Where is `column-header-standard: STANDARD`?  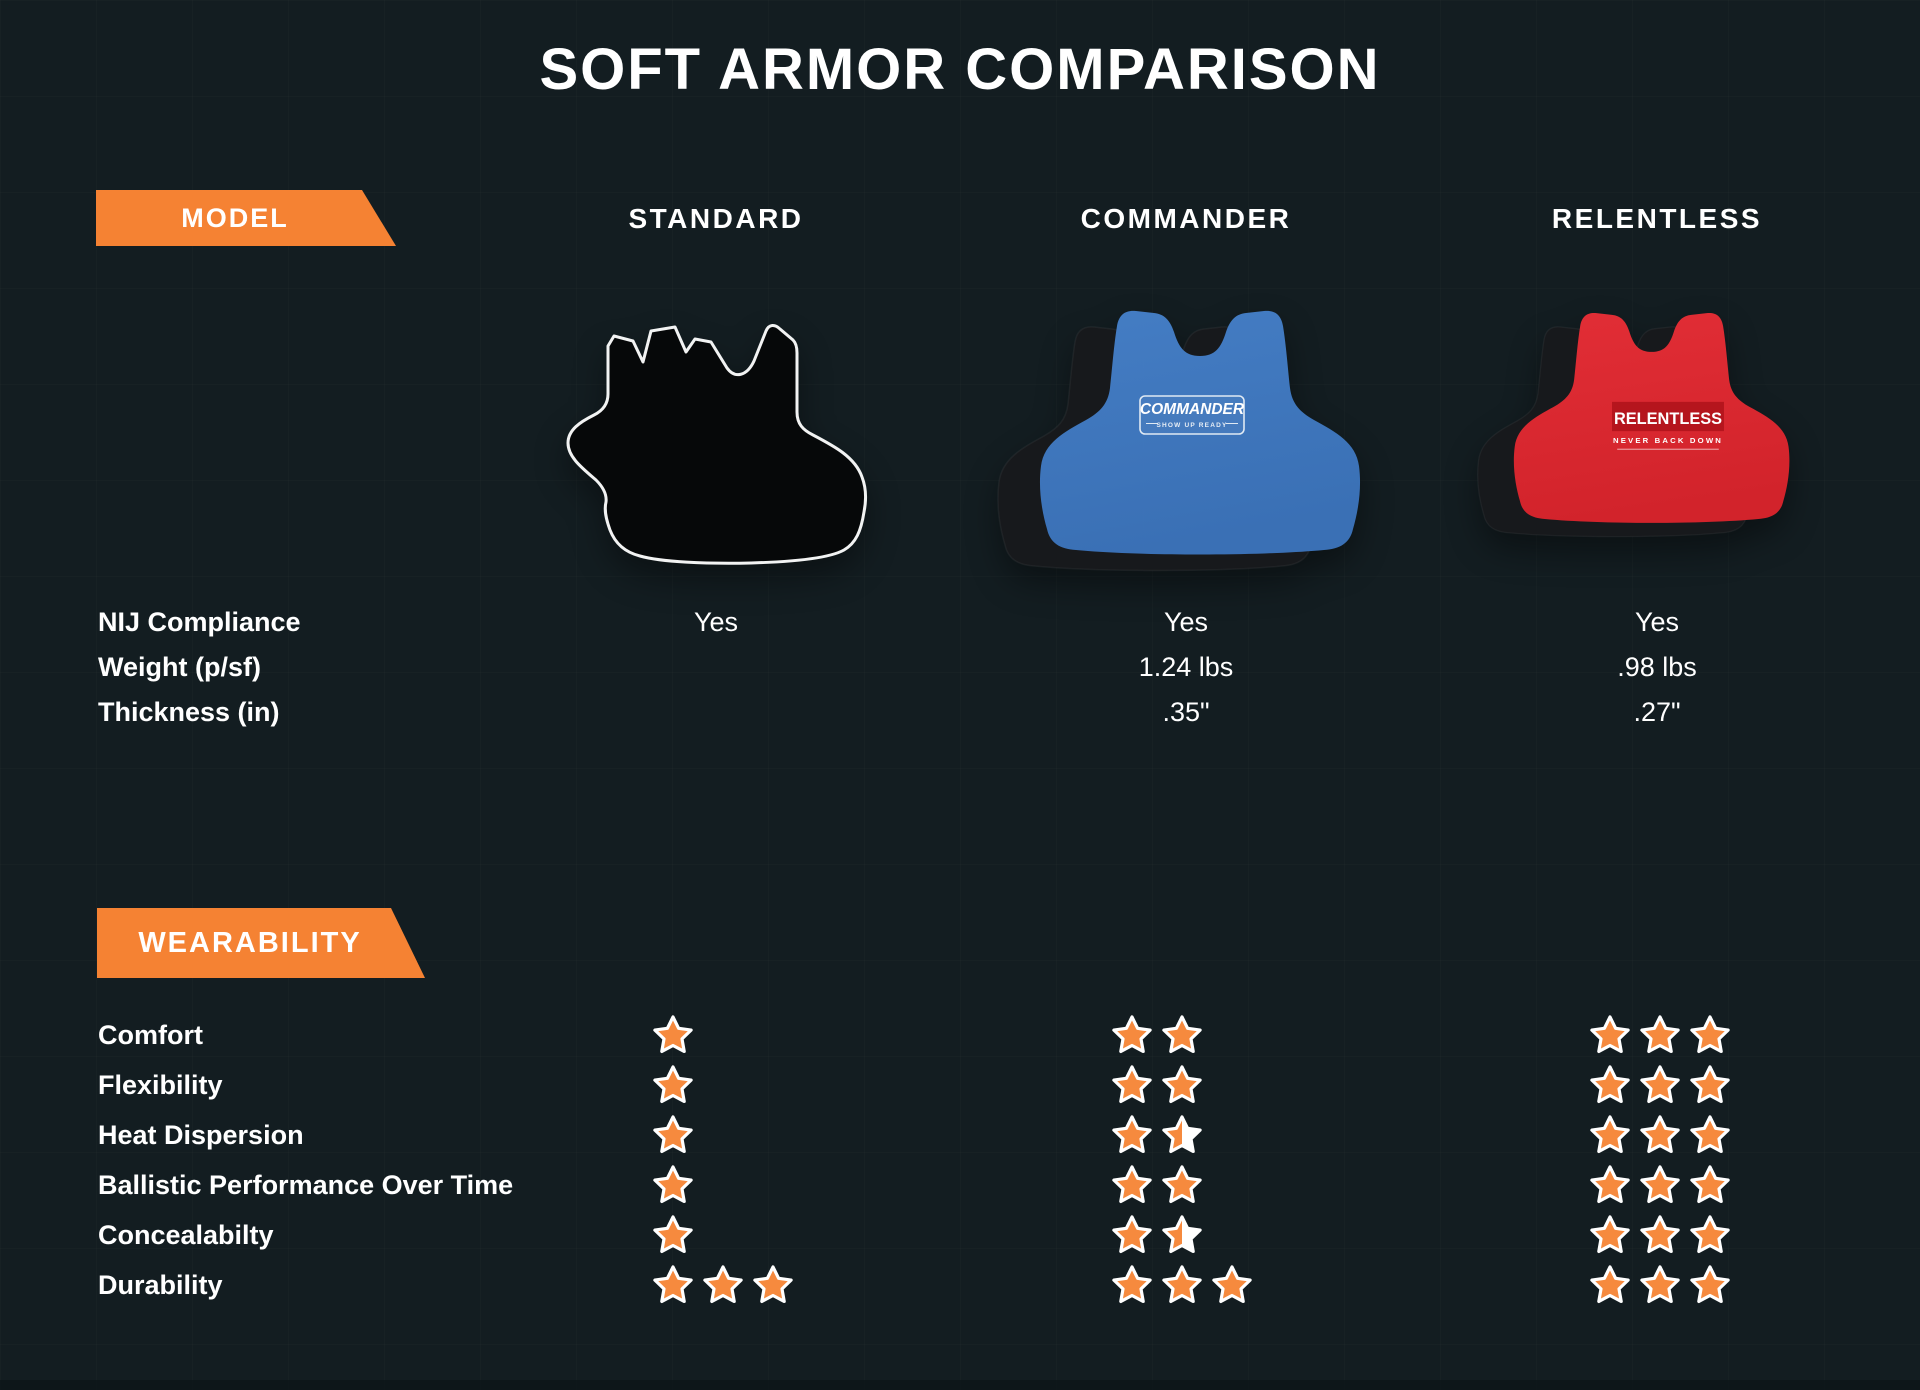 column-header-standard: STANDARD is located at coordinates (716, 218).